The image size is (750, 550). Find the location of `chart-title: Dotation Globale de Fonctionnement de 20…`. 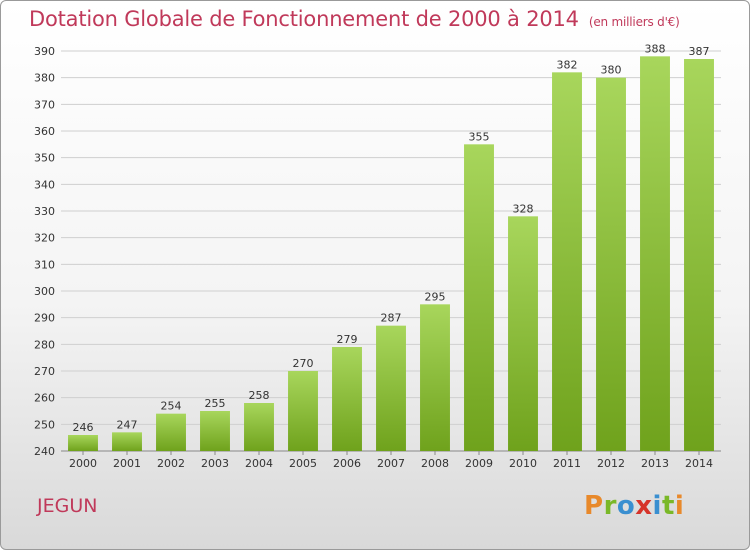

chart-title: Dotation Globale de Fonctionnement de 20… is located at coordinates (354, 19).